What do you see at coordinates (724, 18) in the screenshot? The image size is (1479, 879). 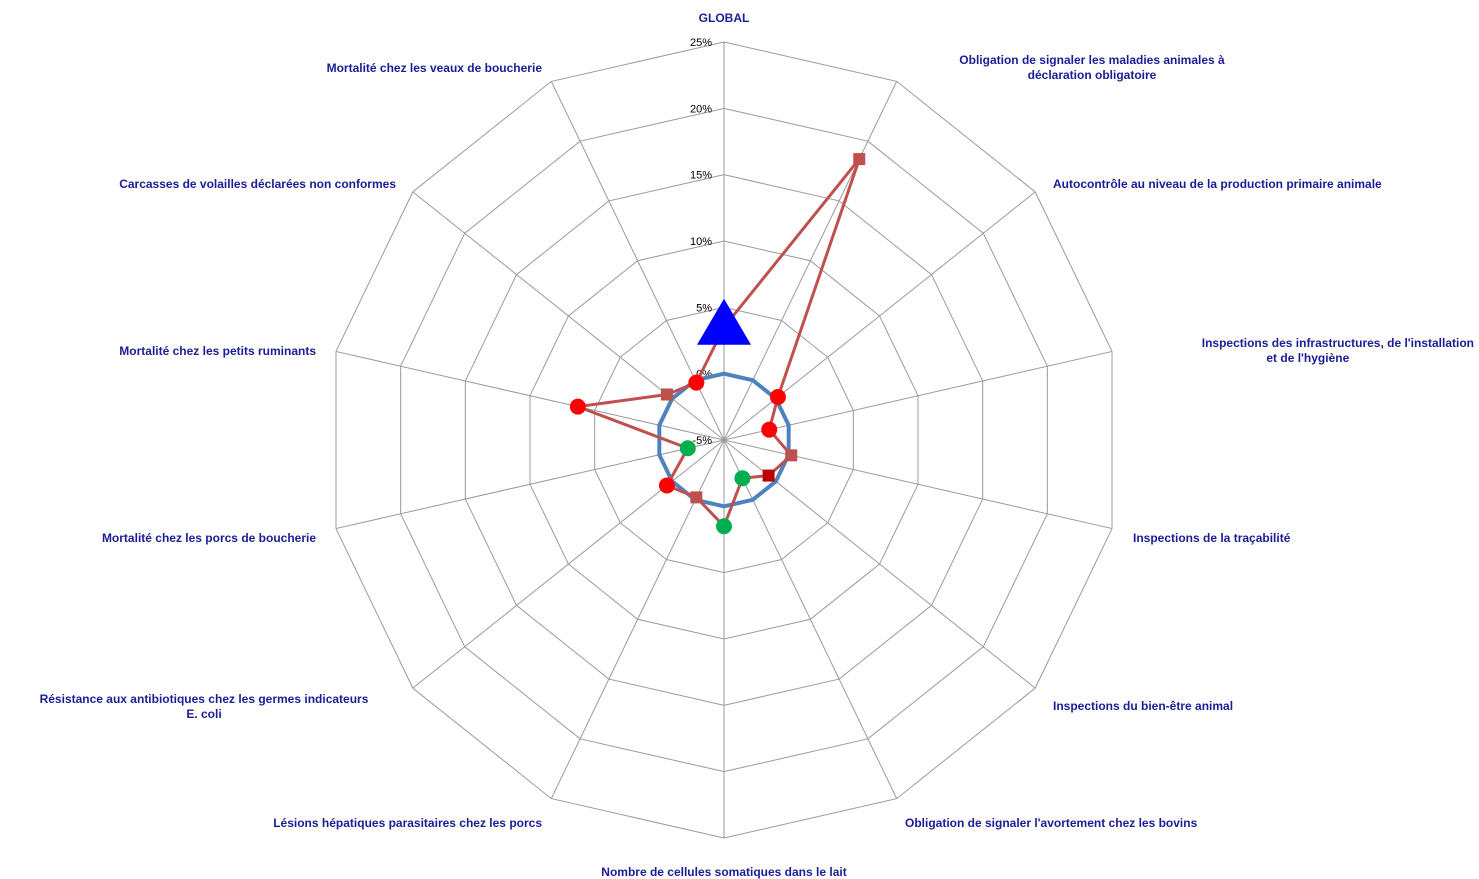 I see `category-label-0: GLOBAL` at bounding box center [724, 18].